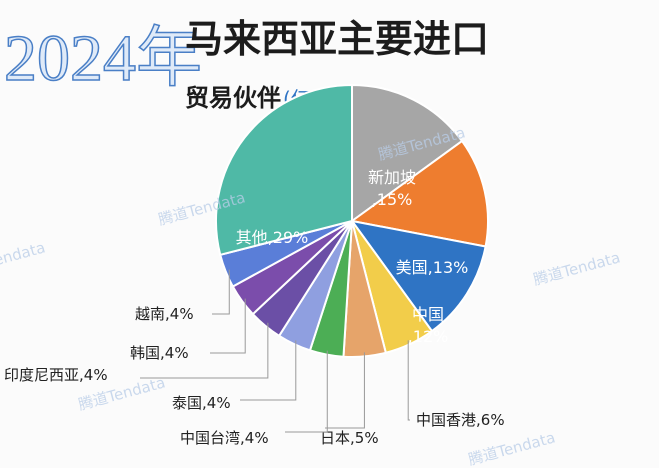 The height and width of the screenshot is (468, 659). Describe the element at coordinates (145, 353) in the screenshot. I see `category-name: 韩国` at that location.